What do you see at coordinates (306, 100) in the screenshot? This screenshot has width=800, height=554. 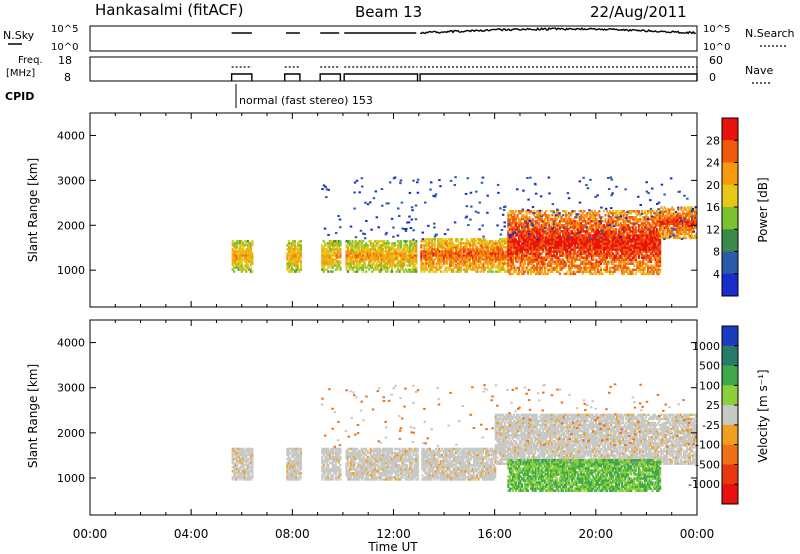 I see `cpid-text: normal (fast stereo) 153` at bounding box center [306, 100].